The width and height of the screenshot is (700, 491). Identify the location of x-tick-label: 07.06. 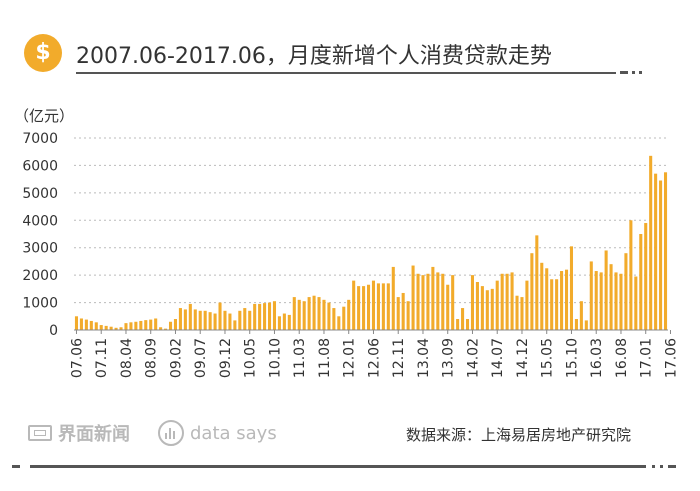
(78, 358).